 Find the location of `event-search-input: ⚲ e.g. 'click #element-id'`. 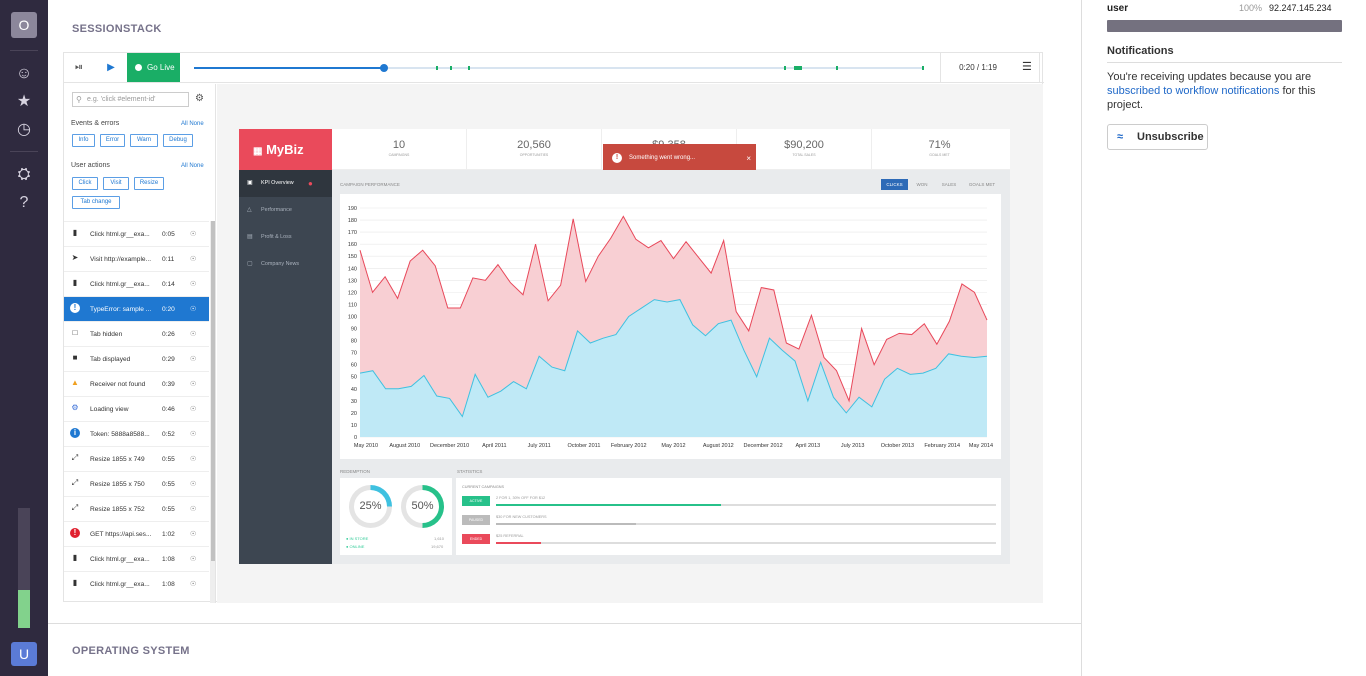

event-search-input: ⚲ e.g. 'click #element-id' is located at coordinates (130, 99).